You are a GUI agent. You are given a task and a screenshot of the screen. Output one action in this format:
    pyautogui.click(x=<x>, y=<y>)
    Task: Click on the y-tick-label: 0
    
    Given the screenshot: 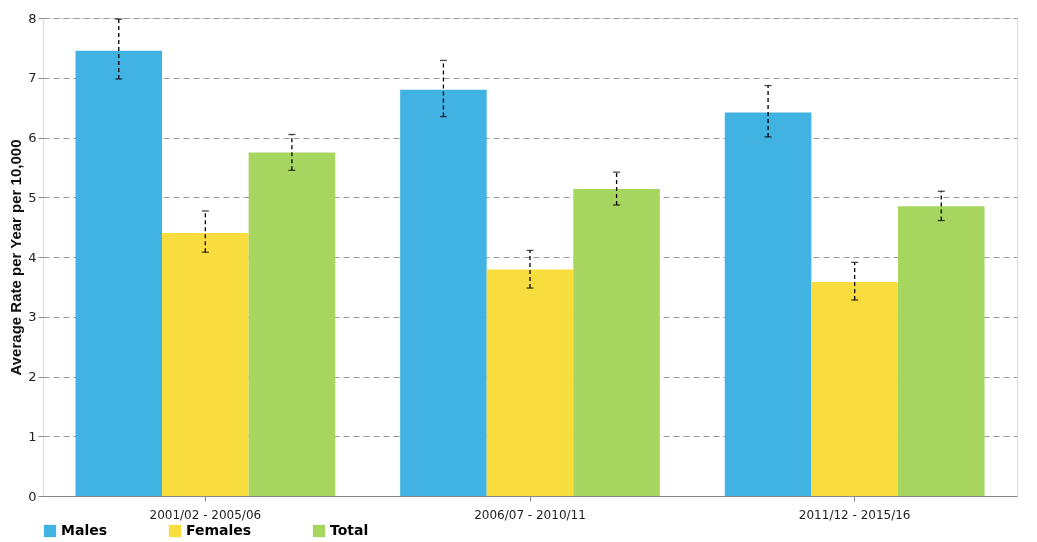 What is the action you would take?
    pyautogui.click(x=32, y=496)
    